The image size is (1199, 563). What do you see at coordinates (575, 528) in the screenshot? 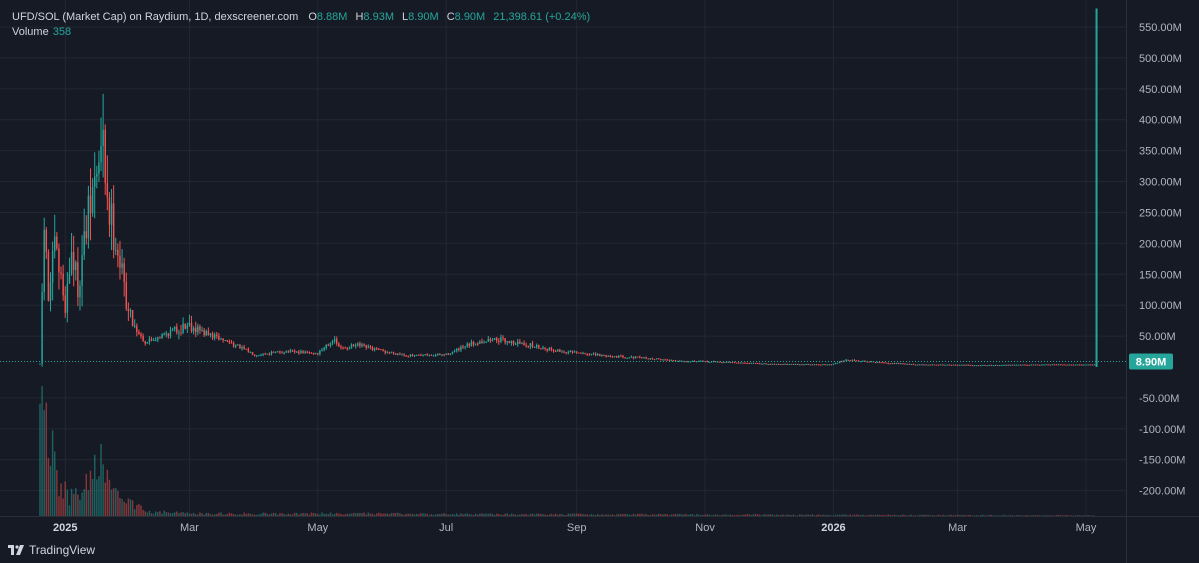
I see `time-axis: 2025 Mar May Jul Sep Nov 2026 Mar May` at bounding box center [575, 528].